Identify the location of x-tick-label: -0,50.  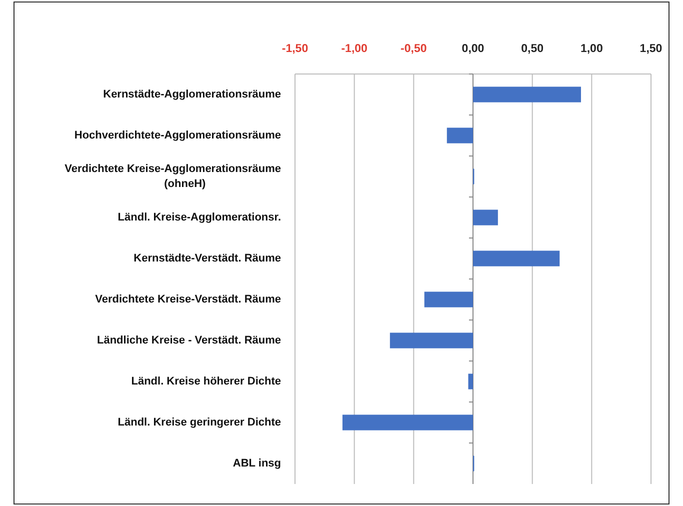
(413, 49).